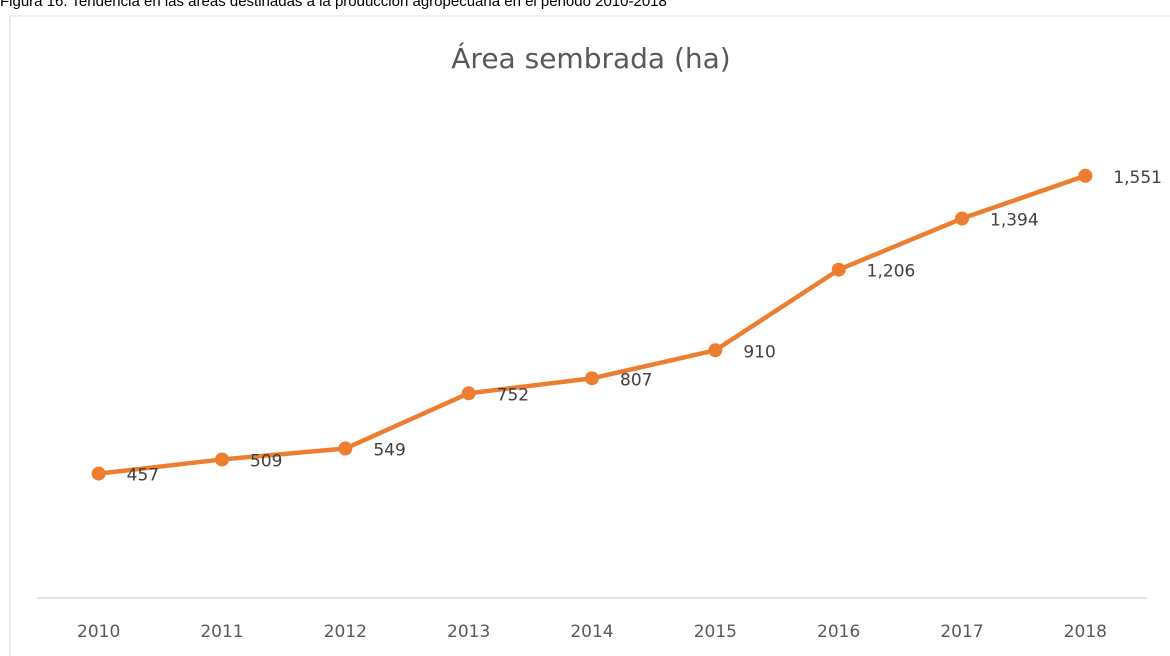  I want to click on data-label: 549, so click(389, 451).